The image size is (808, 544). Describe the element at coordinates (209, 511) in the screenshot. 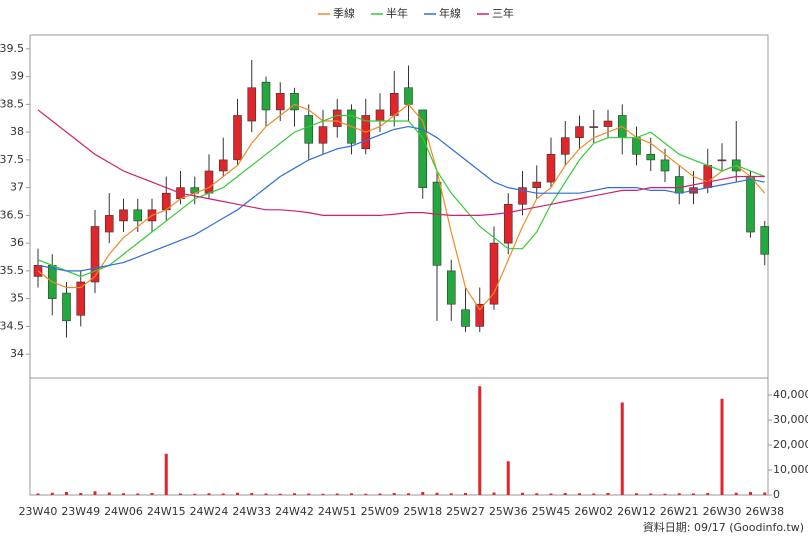

I see `x-tick-label: 24W24` at that location.